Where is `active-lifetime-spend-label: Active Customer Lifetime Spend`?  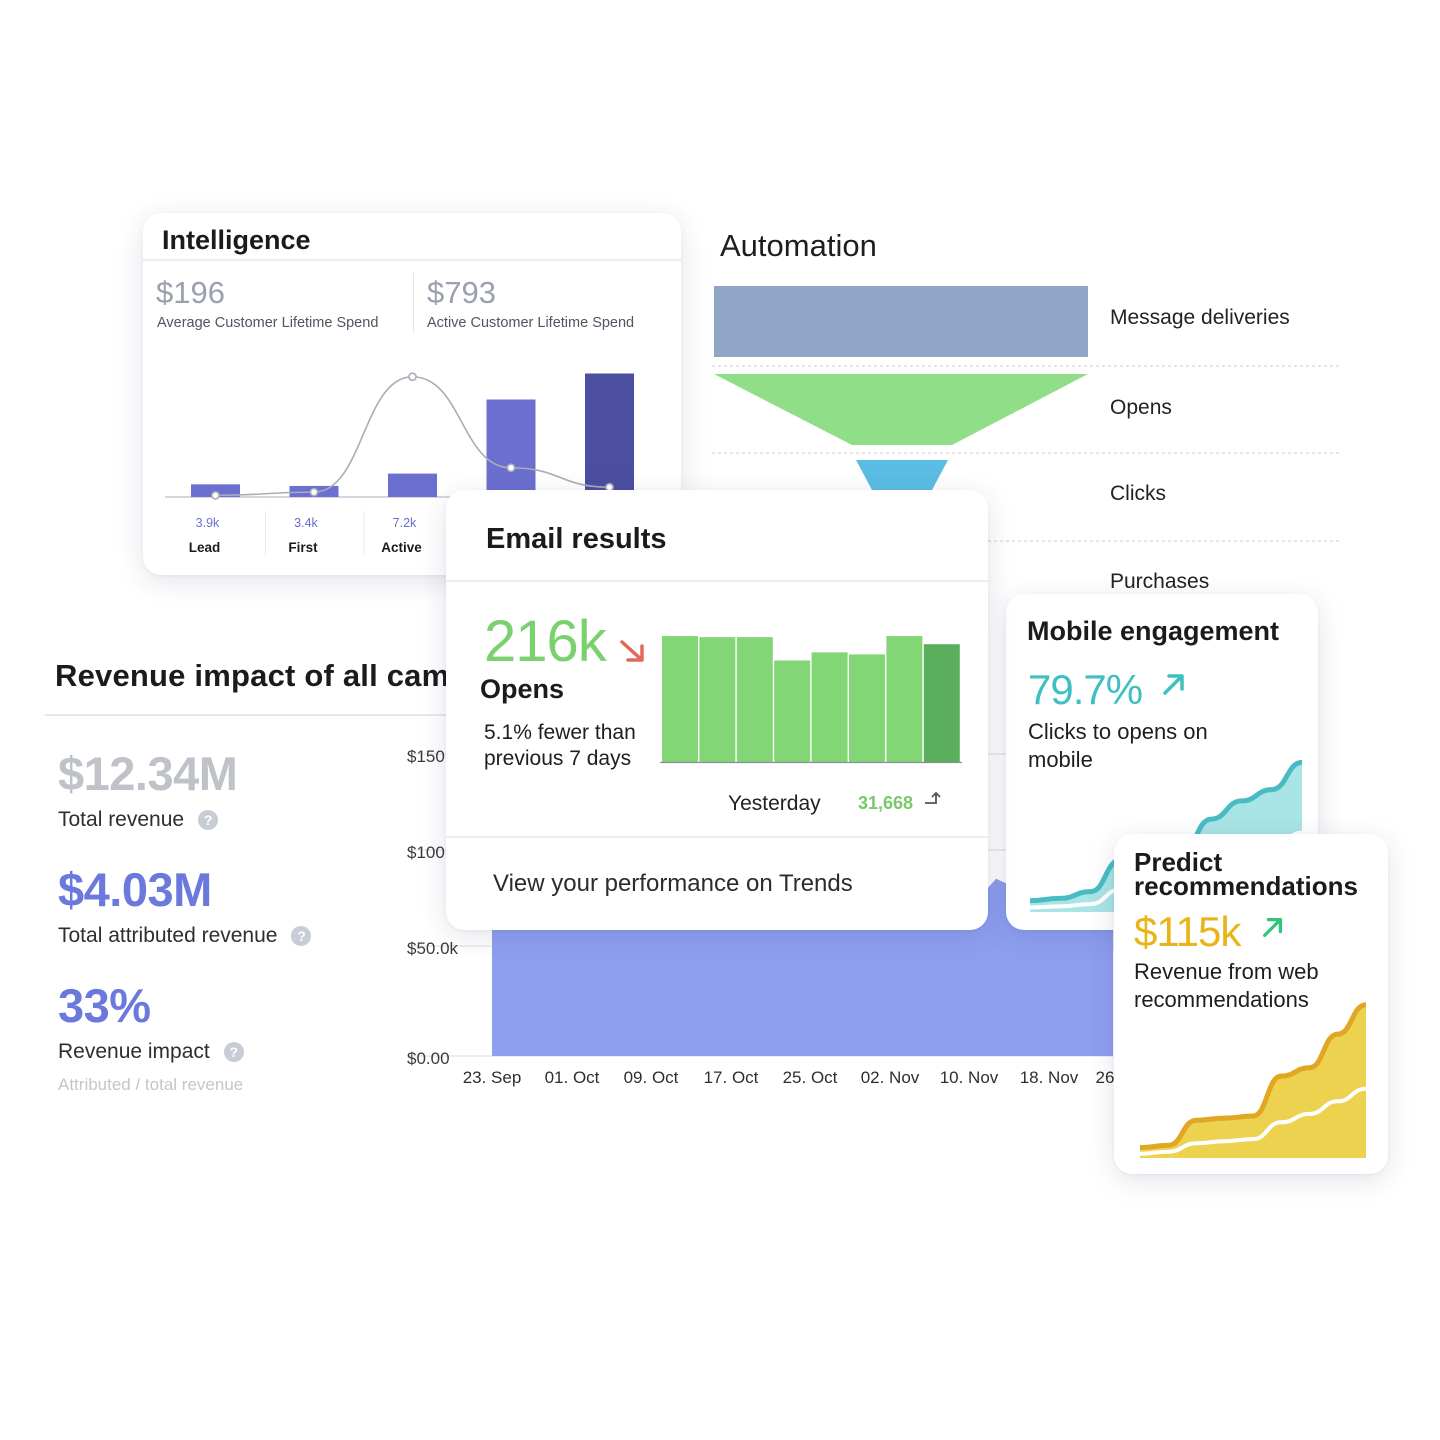
active-lifetime-spend-label: Active Customer Lifetime Spend is located at coordinates (531, 323).